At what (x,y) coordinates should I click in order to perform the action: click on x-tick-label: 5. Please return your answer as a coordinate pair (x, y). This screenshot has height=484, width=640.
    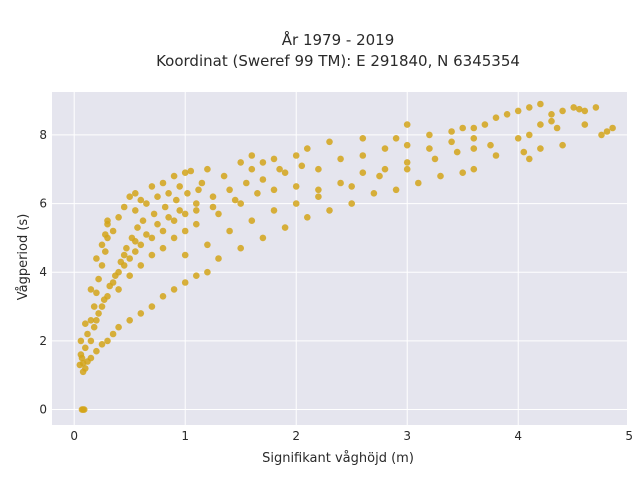
    Looking at the image, I should click on (629, 436).